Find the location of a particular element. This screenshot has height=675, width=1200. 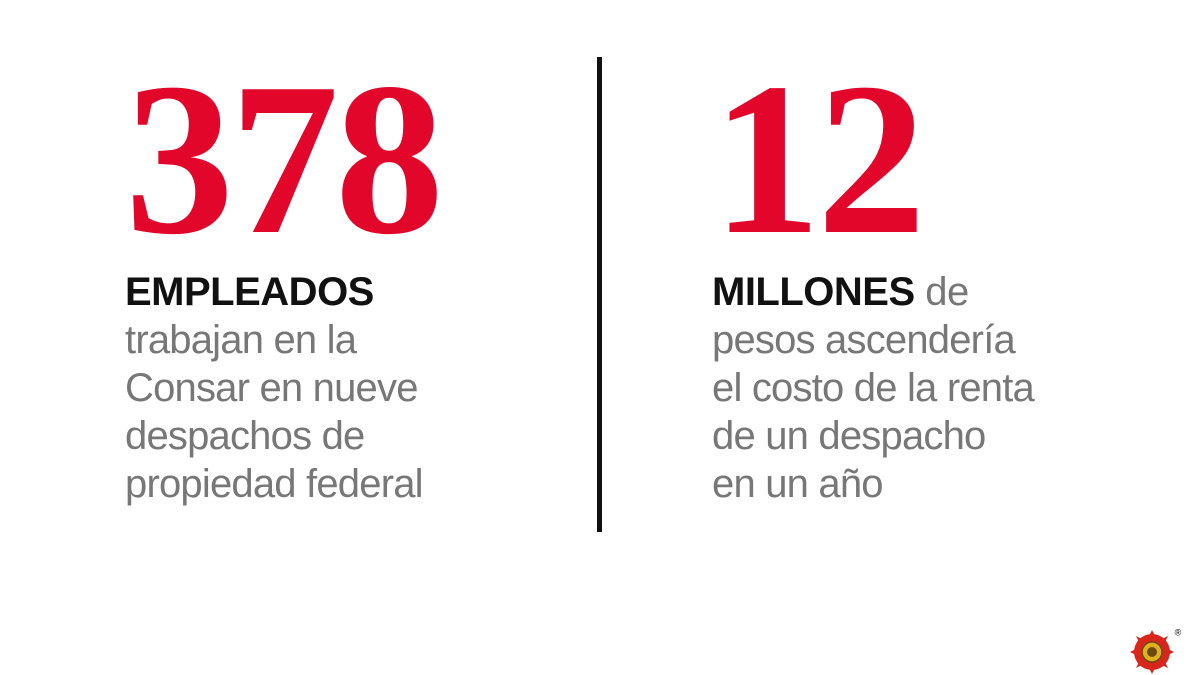

stat-number: 12 is located at coordinates (819, 159).